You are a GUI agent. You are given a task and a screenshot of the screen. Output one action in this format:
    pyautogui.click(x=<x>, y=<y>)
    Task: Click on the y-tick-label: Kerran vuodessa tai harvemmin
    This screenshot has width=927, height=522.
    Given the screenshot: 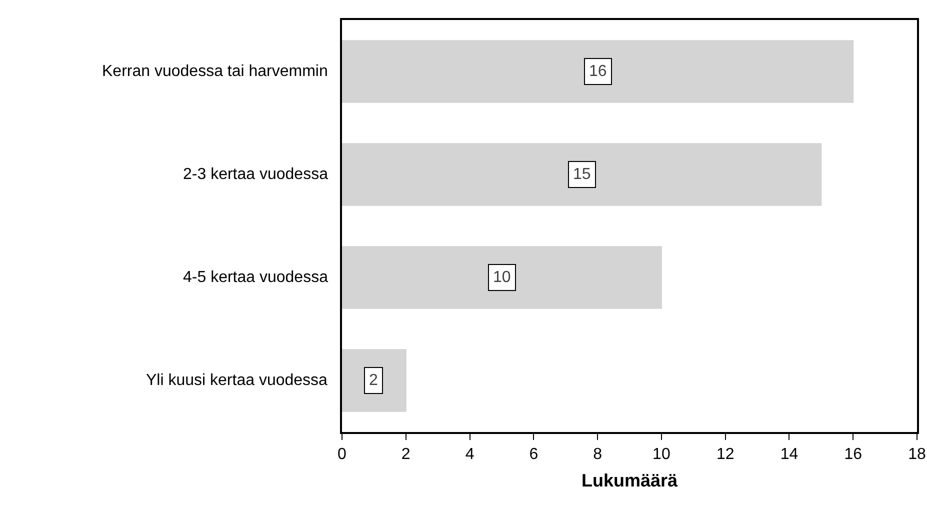 What is the action you would take?
    pyautogui.click(x=215, y=71)
    